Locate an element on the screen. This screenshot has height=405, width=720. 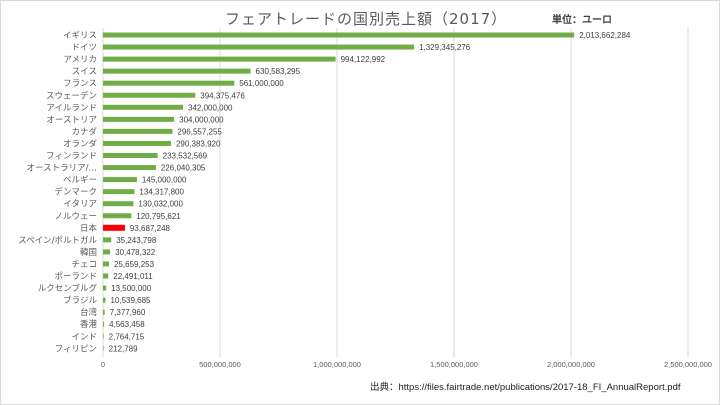
category-label: ルクセンブルグ is located at coordinates (68, 288).